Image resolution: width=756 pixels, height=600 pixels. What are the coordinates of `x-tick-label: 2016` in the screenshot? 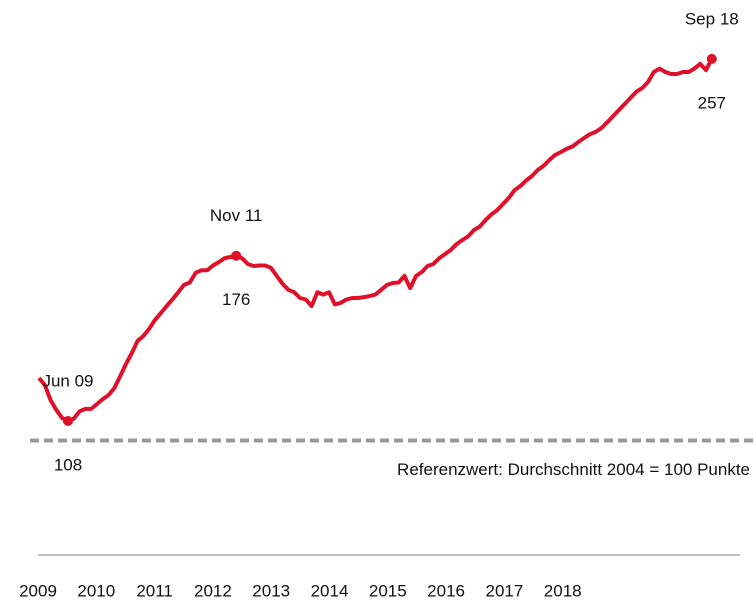 It's located at (446, 590).